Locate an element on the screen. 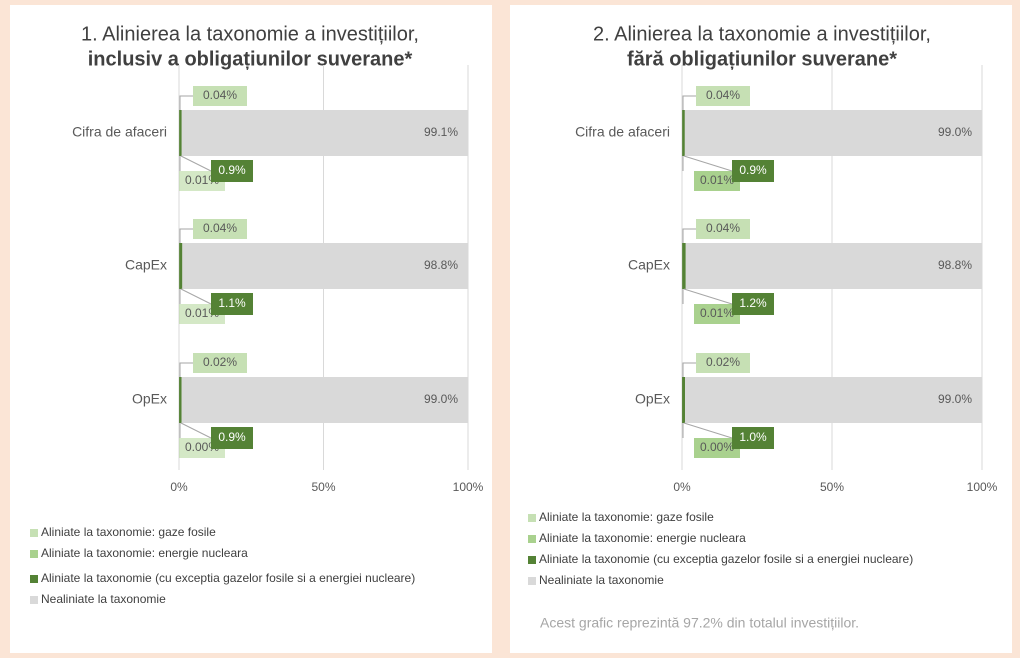 The image size is (1020, 658). data-label: 1.2% is located at coordinates (753, 303).